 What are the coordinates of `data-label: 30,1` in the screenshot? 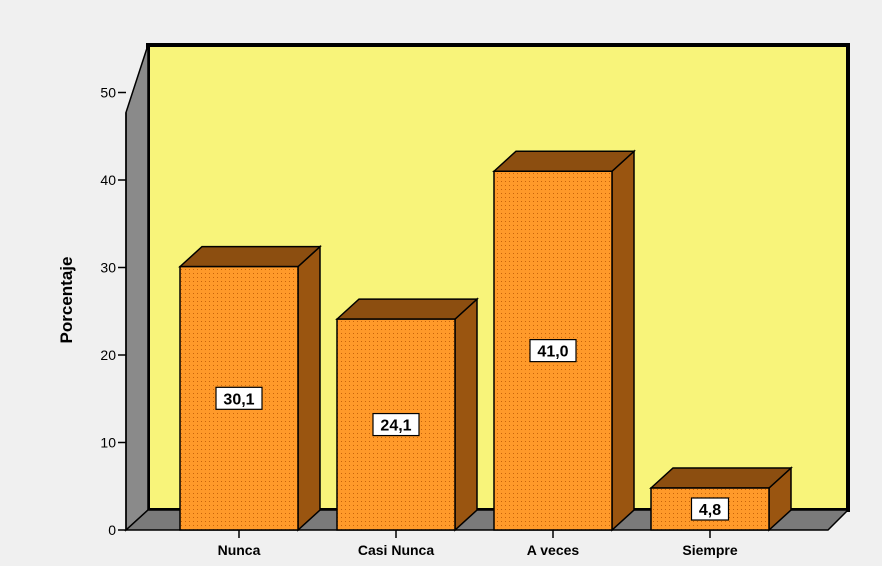 It's located at (239, 398).